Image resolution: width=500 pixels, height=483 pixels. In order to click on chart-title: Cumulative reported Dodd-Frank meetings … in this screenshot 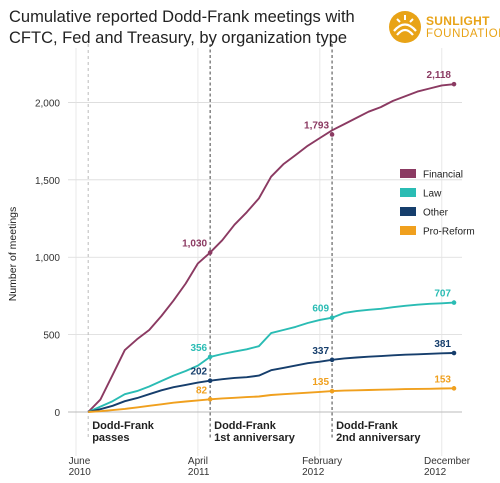, I will do `click(182, 27)`.